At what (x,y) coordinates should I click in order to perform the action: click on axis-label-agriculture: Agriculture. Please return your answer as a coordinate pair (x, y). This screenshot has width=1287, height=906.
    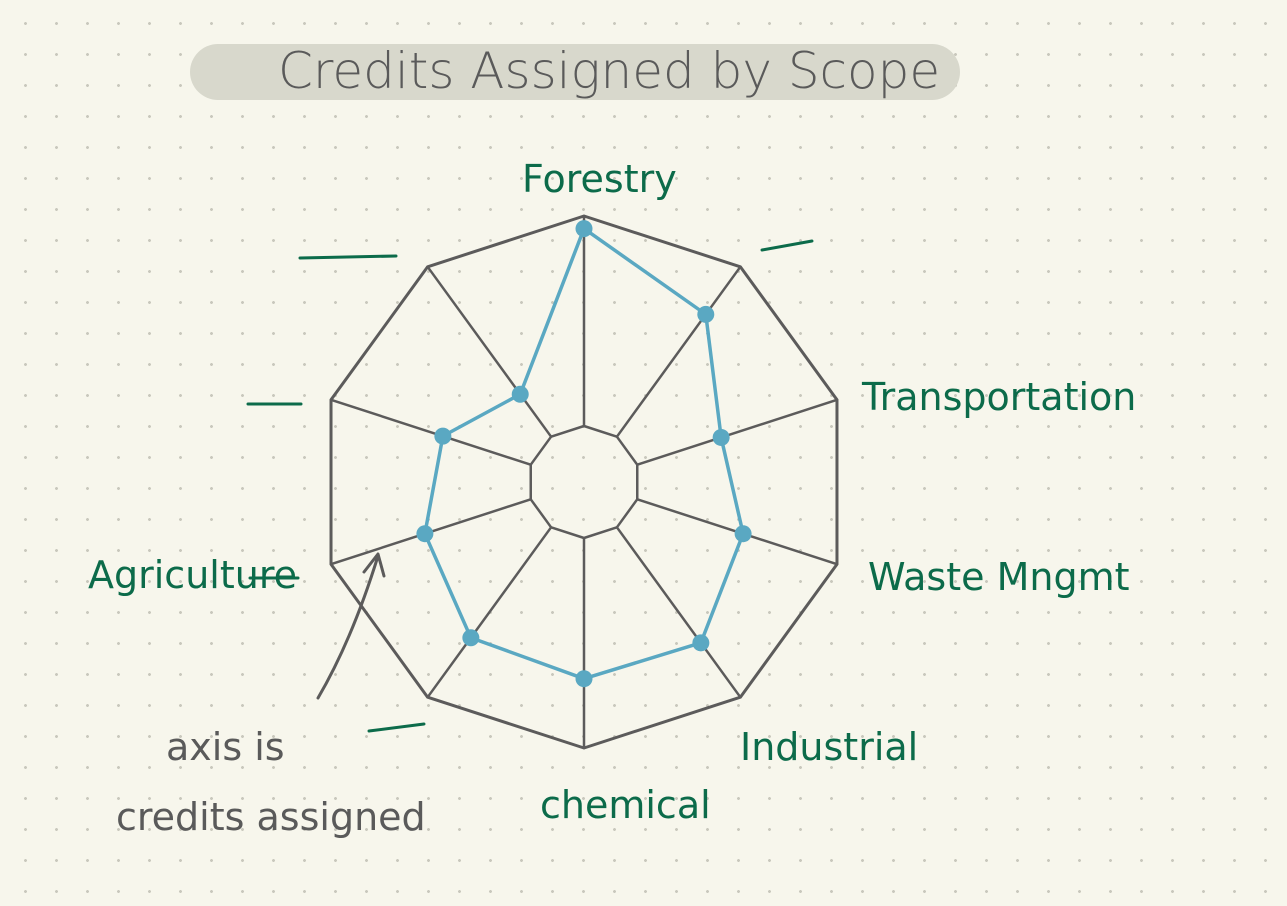
    Looking at the image, I should click on (192, 575).